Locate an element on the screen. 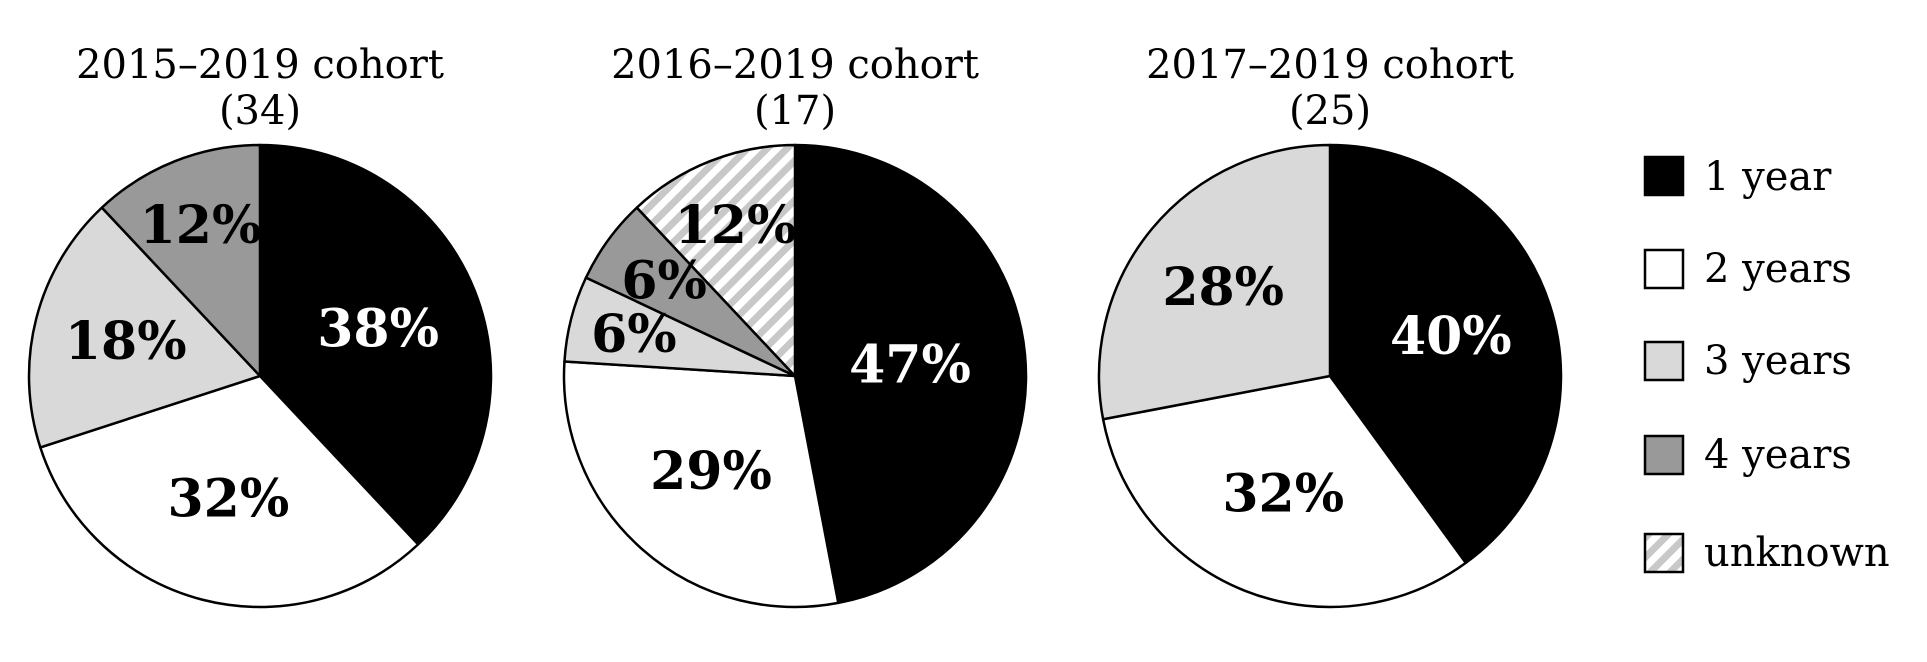 The image size is (1927, 662). pie-3-slice-2-years is located at coordinates (1284, 491).